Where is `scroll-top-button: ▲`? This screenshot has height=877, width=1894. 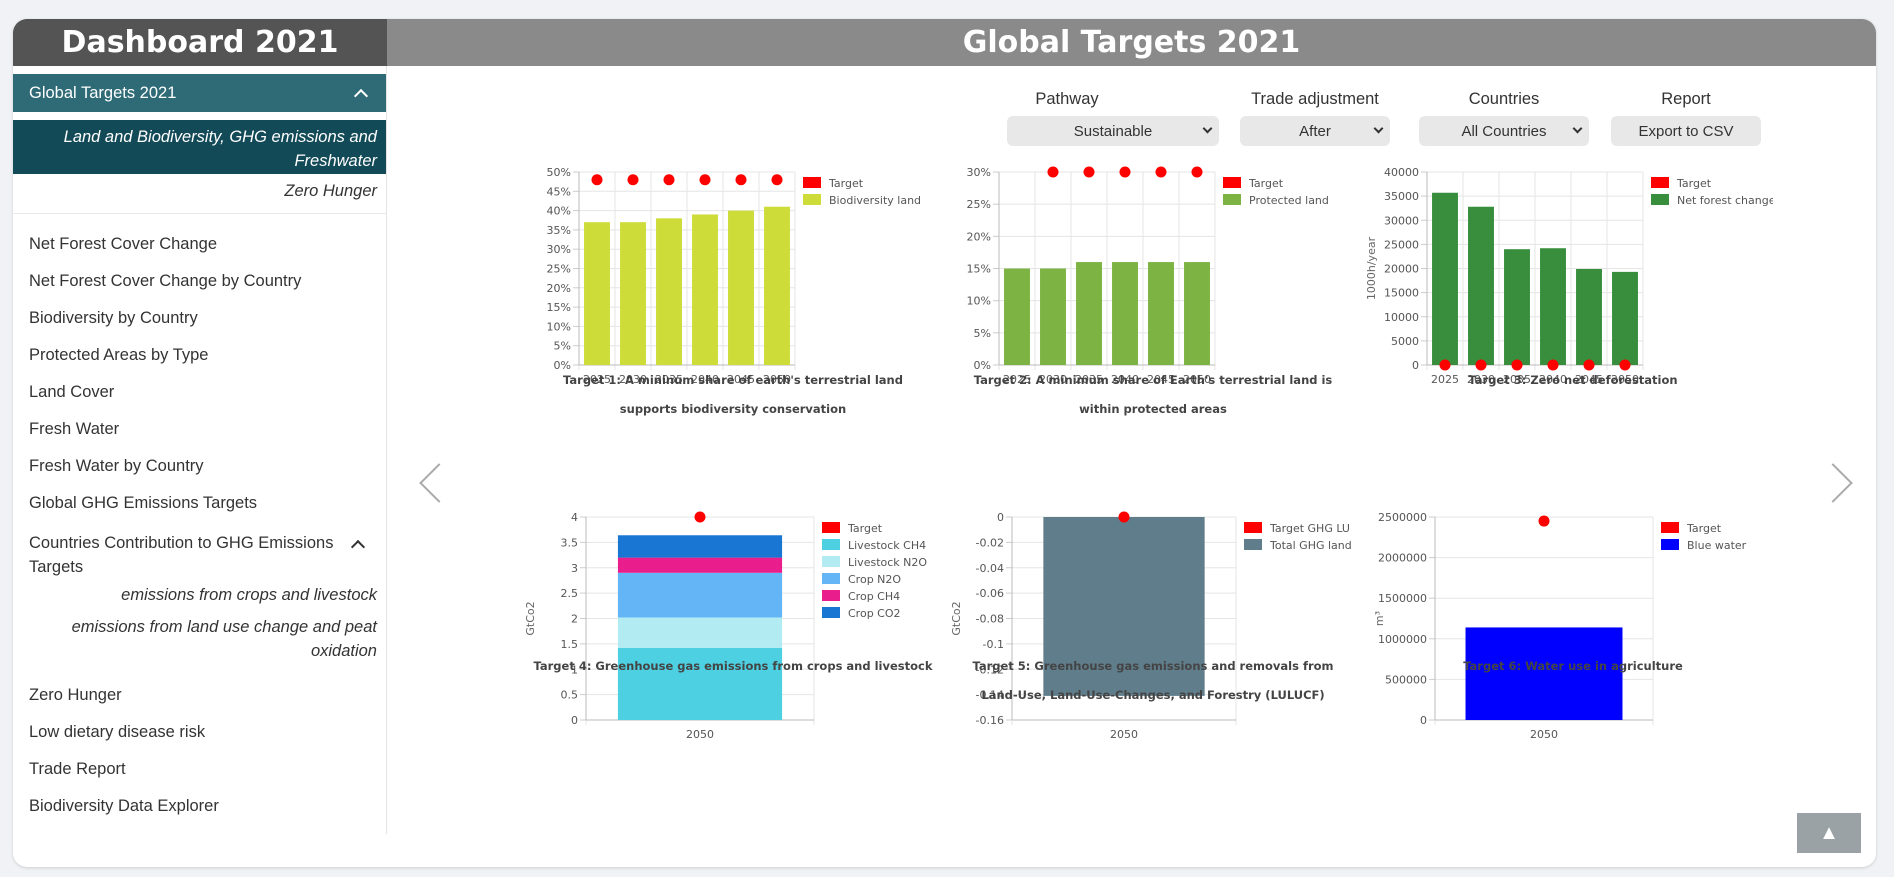
scroll-top-button: ▲ is located at coordinates (1829, 833).